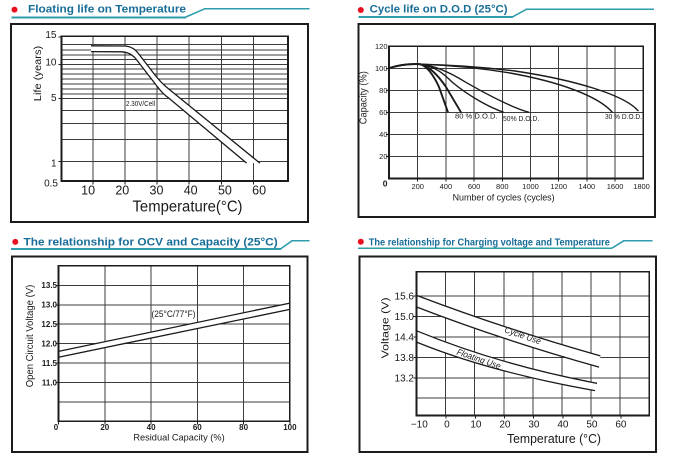 This screenshot has height=465, width=689. I want to click on svg-text: 5, so click(54, 98).